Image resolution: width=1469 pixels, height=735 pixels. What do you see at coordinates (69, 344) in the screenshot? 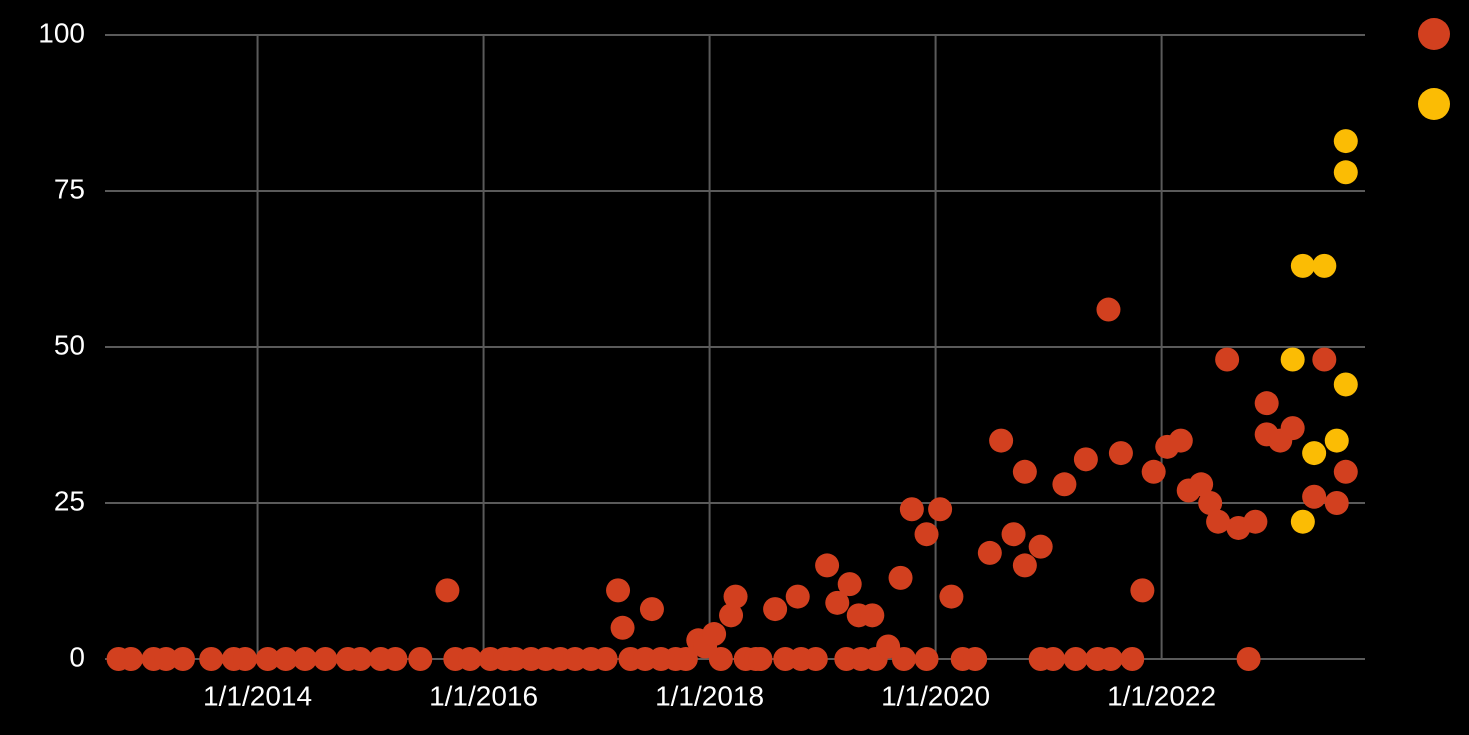
I see `y-tick-label: 50` at bounding box center [69, 344].